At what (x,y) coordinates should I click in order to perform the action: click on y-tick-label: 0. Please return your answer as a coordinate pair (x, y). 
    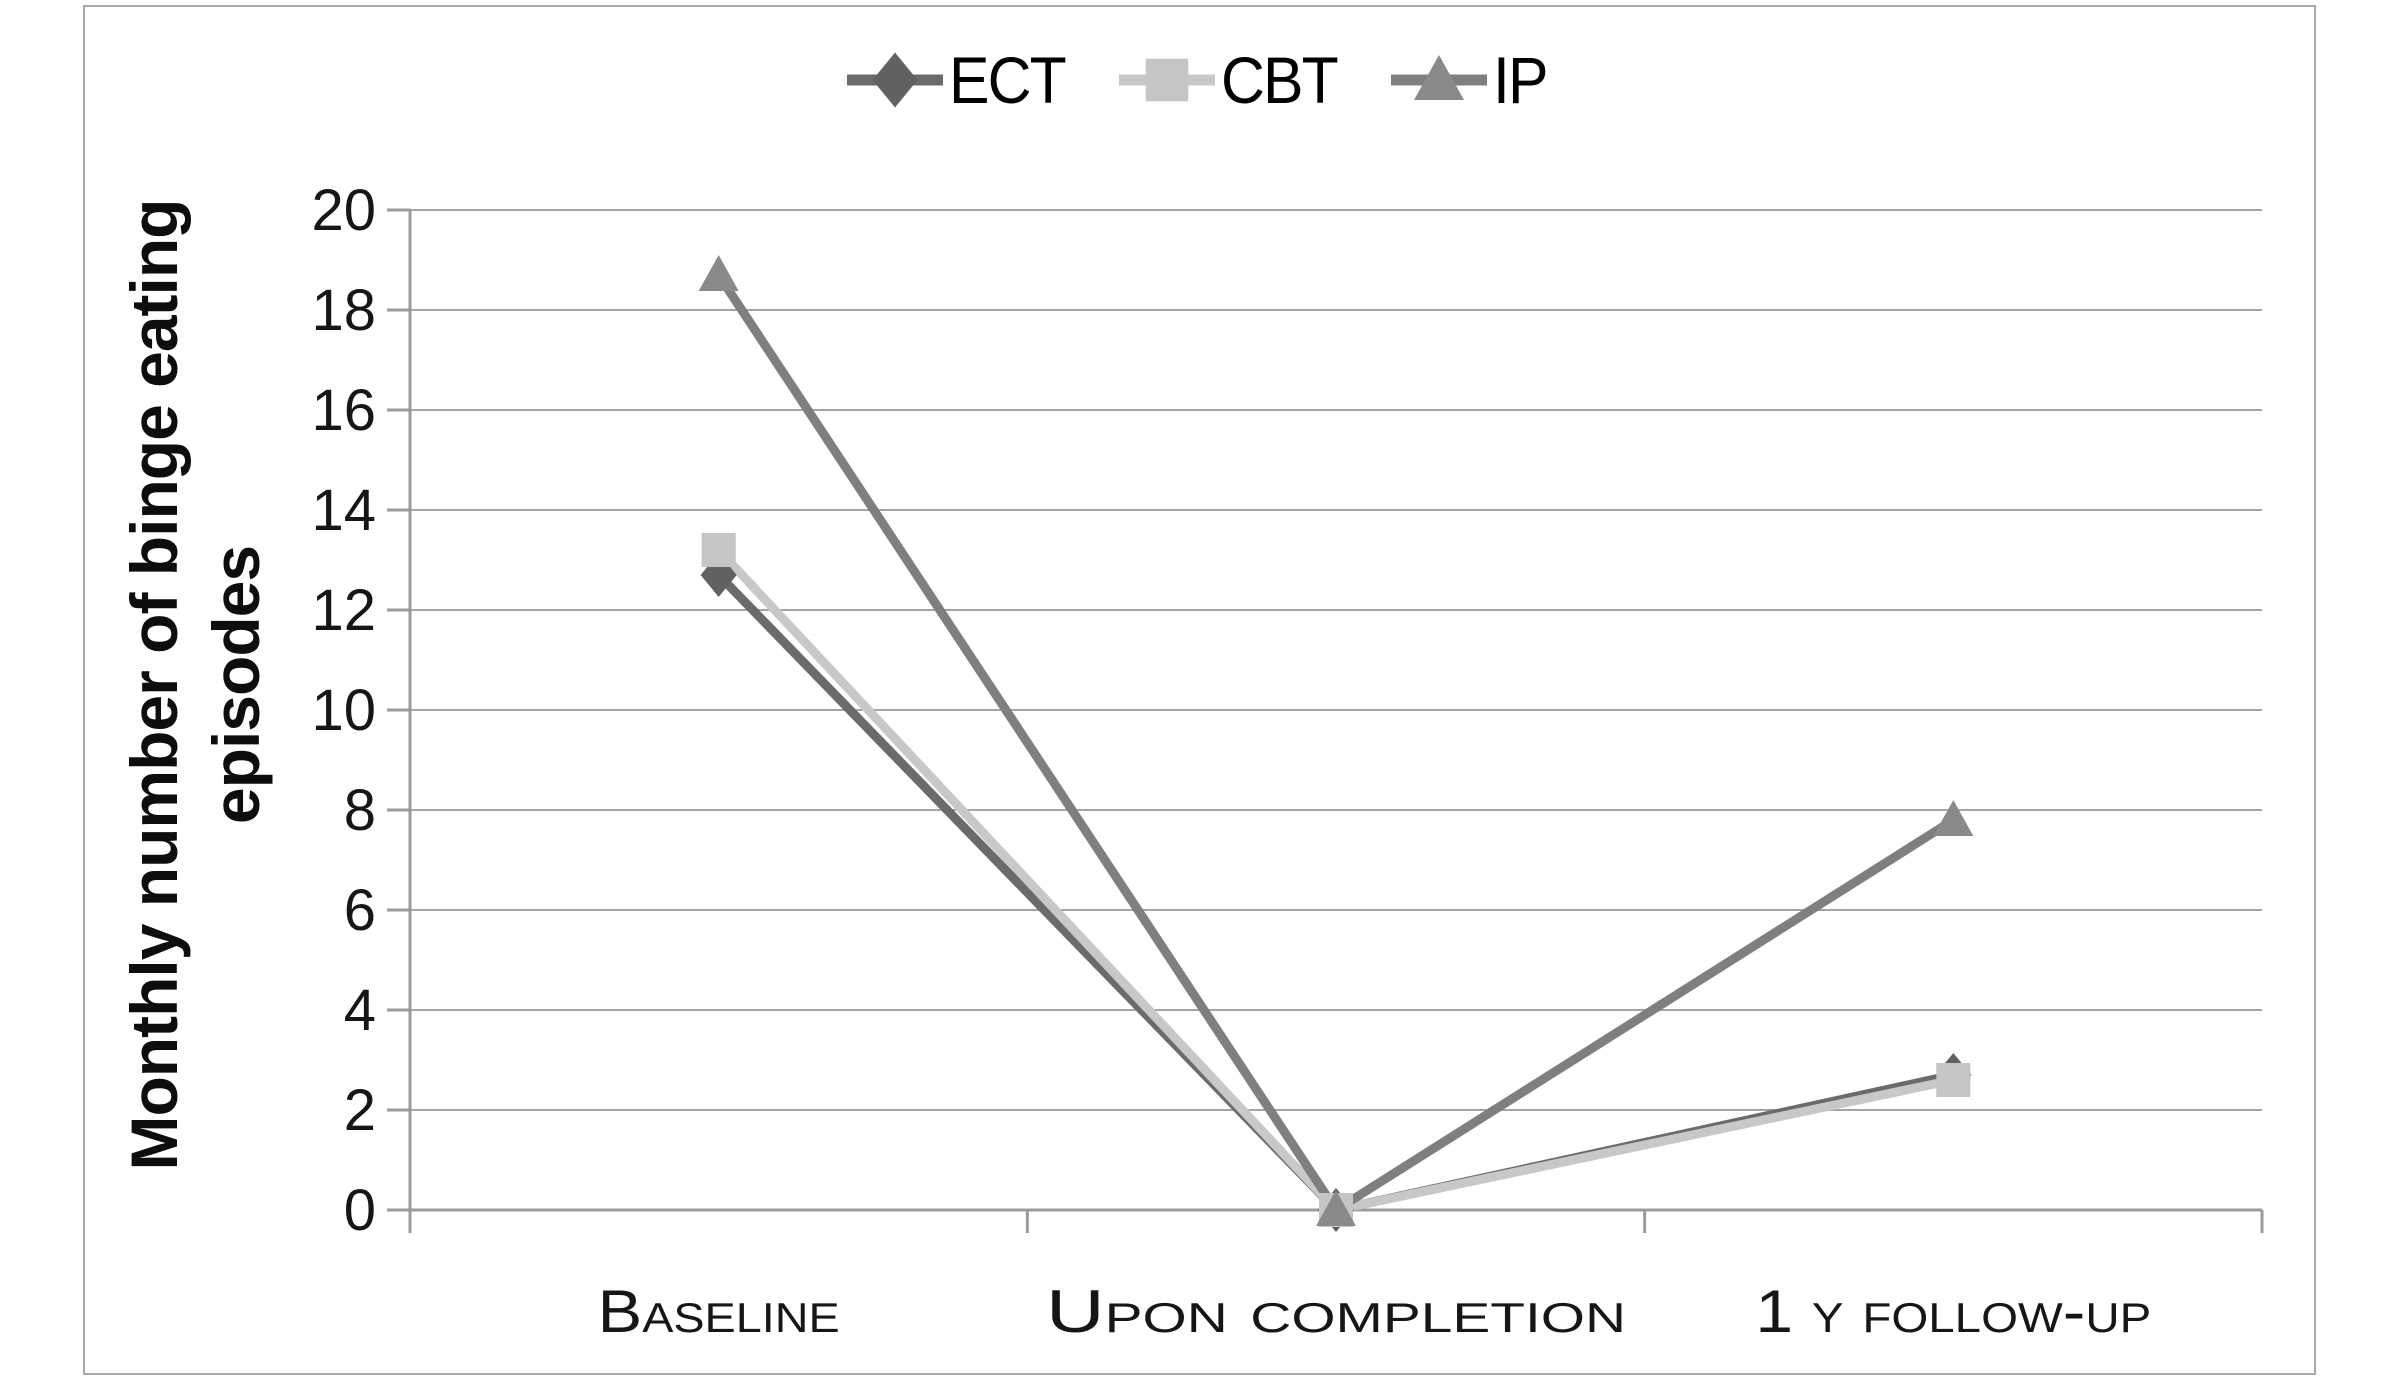
    Looking at the image, I should click on (360, 1210).